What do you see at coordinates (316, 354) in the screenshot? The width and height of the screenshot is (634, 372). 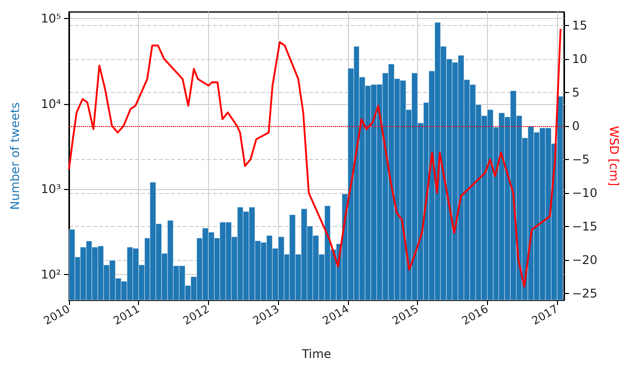 I see `x-axis-title: Time` at bounding box center [316, 354].